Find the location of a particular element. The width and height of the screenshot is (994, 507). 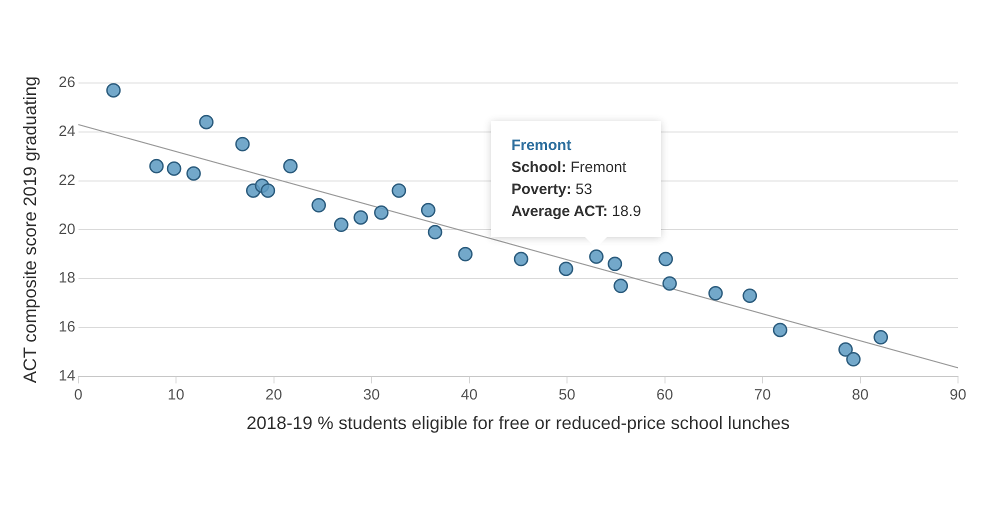

x-tick-label: 0 is located at coordinates (78, 395).